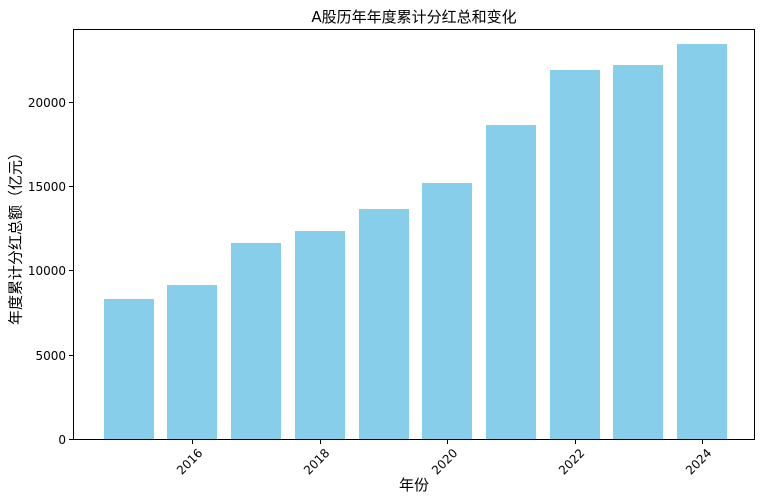 This screenshot has height=500, width=767. I want to click on x-axis-label: 年份, so click(413, 485).